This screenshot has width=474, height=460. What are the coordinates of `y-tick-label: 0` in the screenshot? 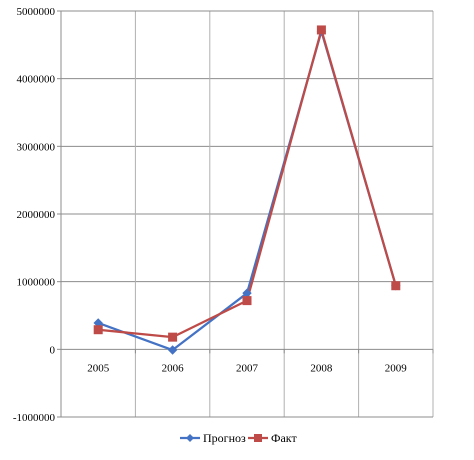 It's located at (53, 350).